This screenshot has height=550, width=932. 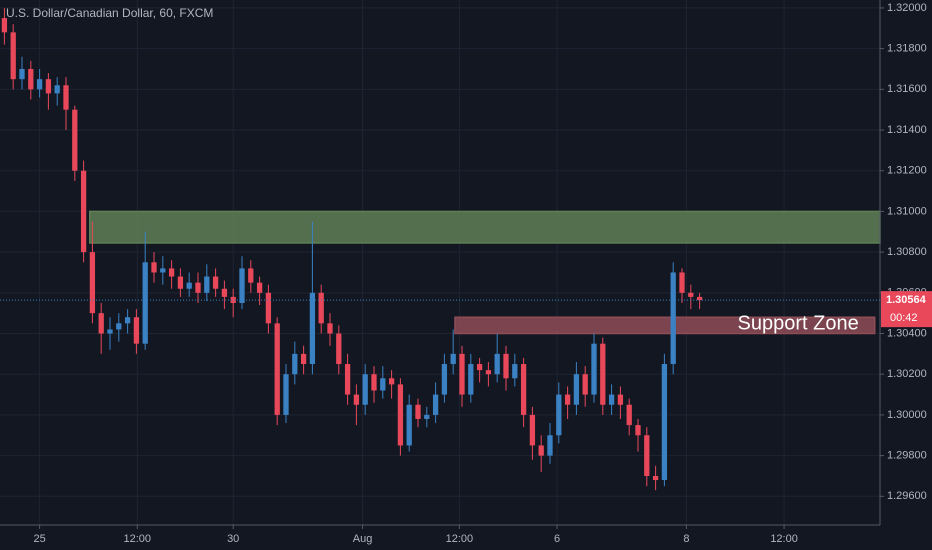 I want to click on y-tick-label: 1.30200, so click(x=907, y=374).